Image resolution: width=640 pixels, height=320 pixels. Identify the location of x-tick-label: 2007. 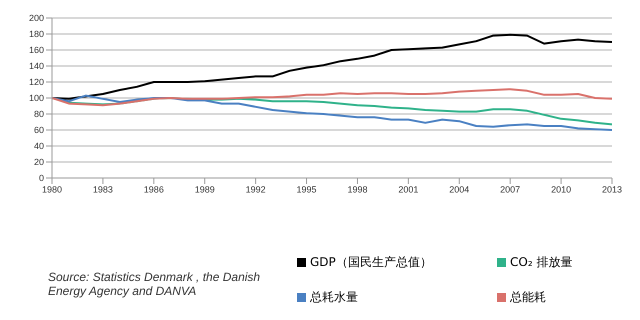
(510, 189).